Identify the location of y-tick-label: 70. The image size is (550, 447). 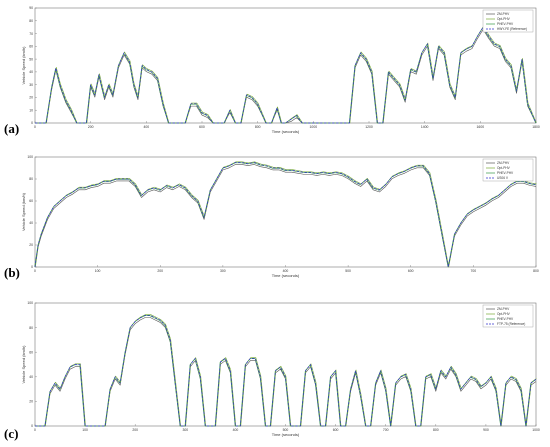
(31, 34).